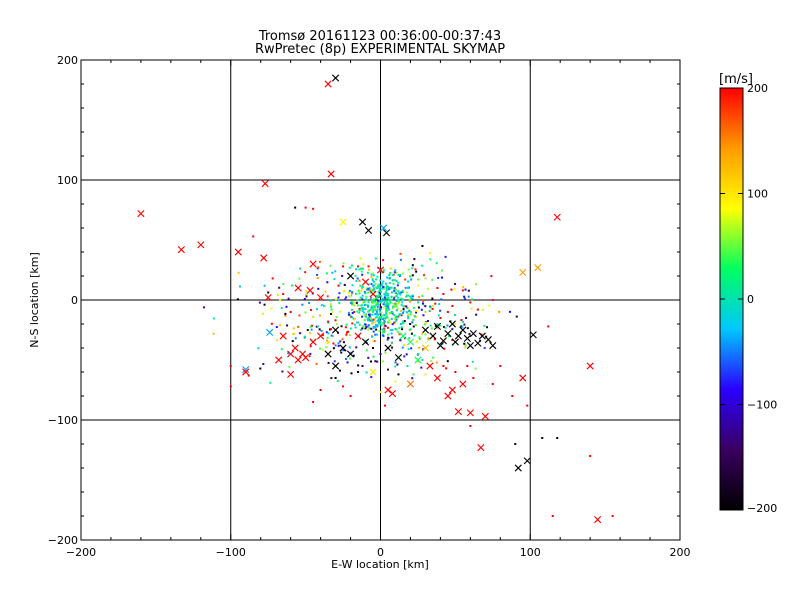  What do you see at coordinates (731, 299) in the screenshot?
I see `colorbar-gradient` at bounding box center [731, 299].